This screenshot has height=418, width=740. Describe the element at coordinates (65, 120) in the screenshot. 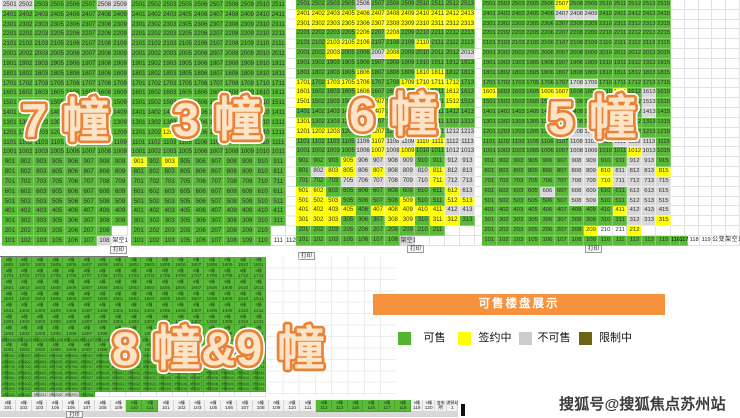

I see `svg-text: 7 幢` at that location.